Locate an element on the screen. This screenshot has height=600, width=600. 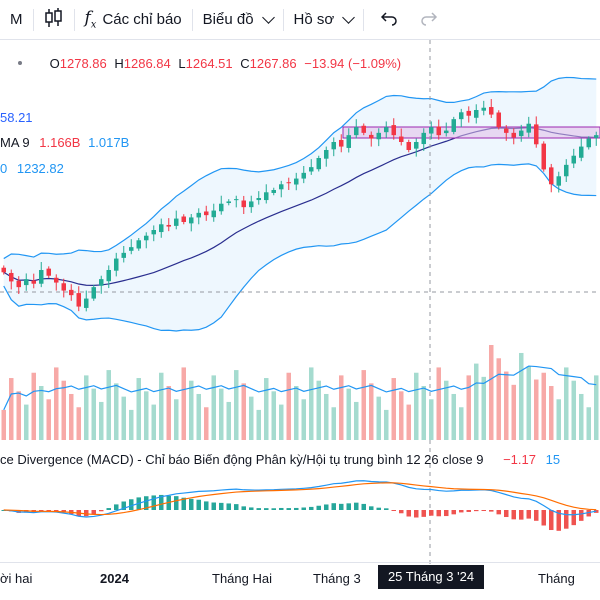
profile-menu-button: Hồ sơ is located at coordinates (324, 20).